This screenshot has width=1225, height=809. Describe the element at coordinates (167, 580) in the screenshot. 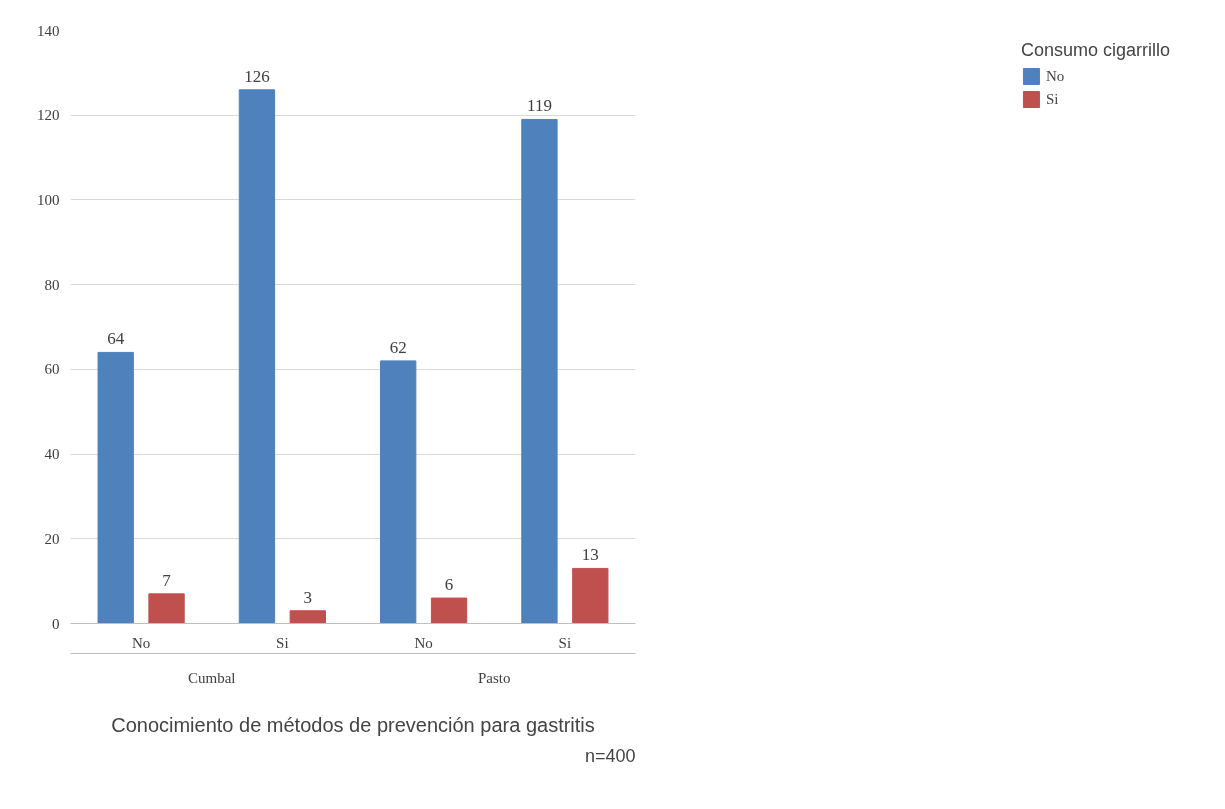

I see `data-label: 7` at that location.